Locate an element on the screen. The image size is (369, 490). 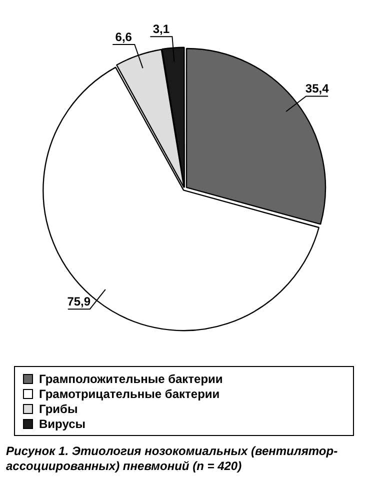
legend-label: Грамотрицательные бактерии is located at coordinates (129, 393).